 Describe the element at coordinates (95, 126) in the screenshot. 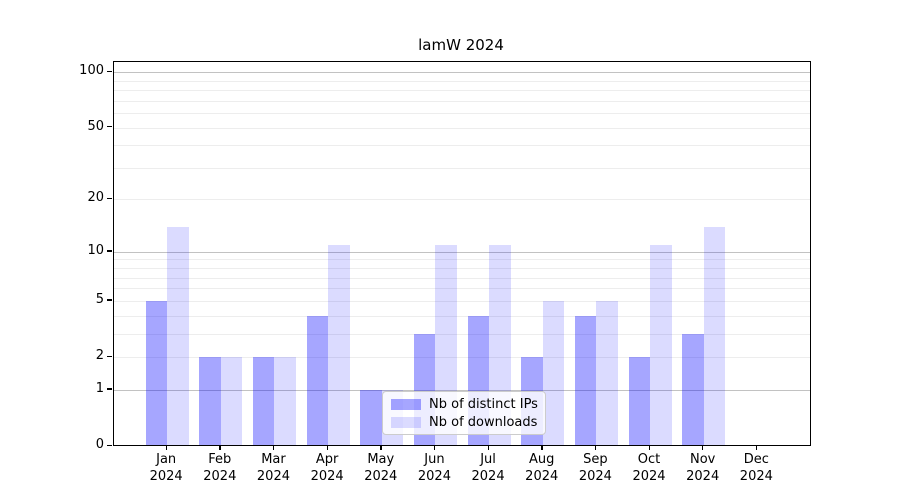

I see `y-tick-label: 50` at that location.